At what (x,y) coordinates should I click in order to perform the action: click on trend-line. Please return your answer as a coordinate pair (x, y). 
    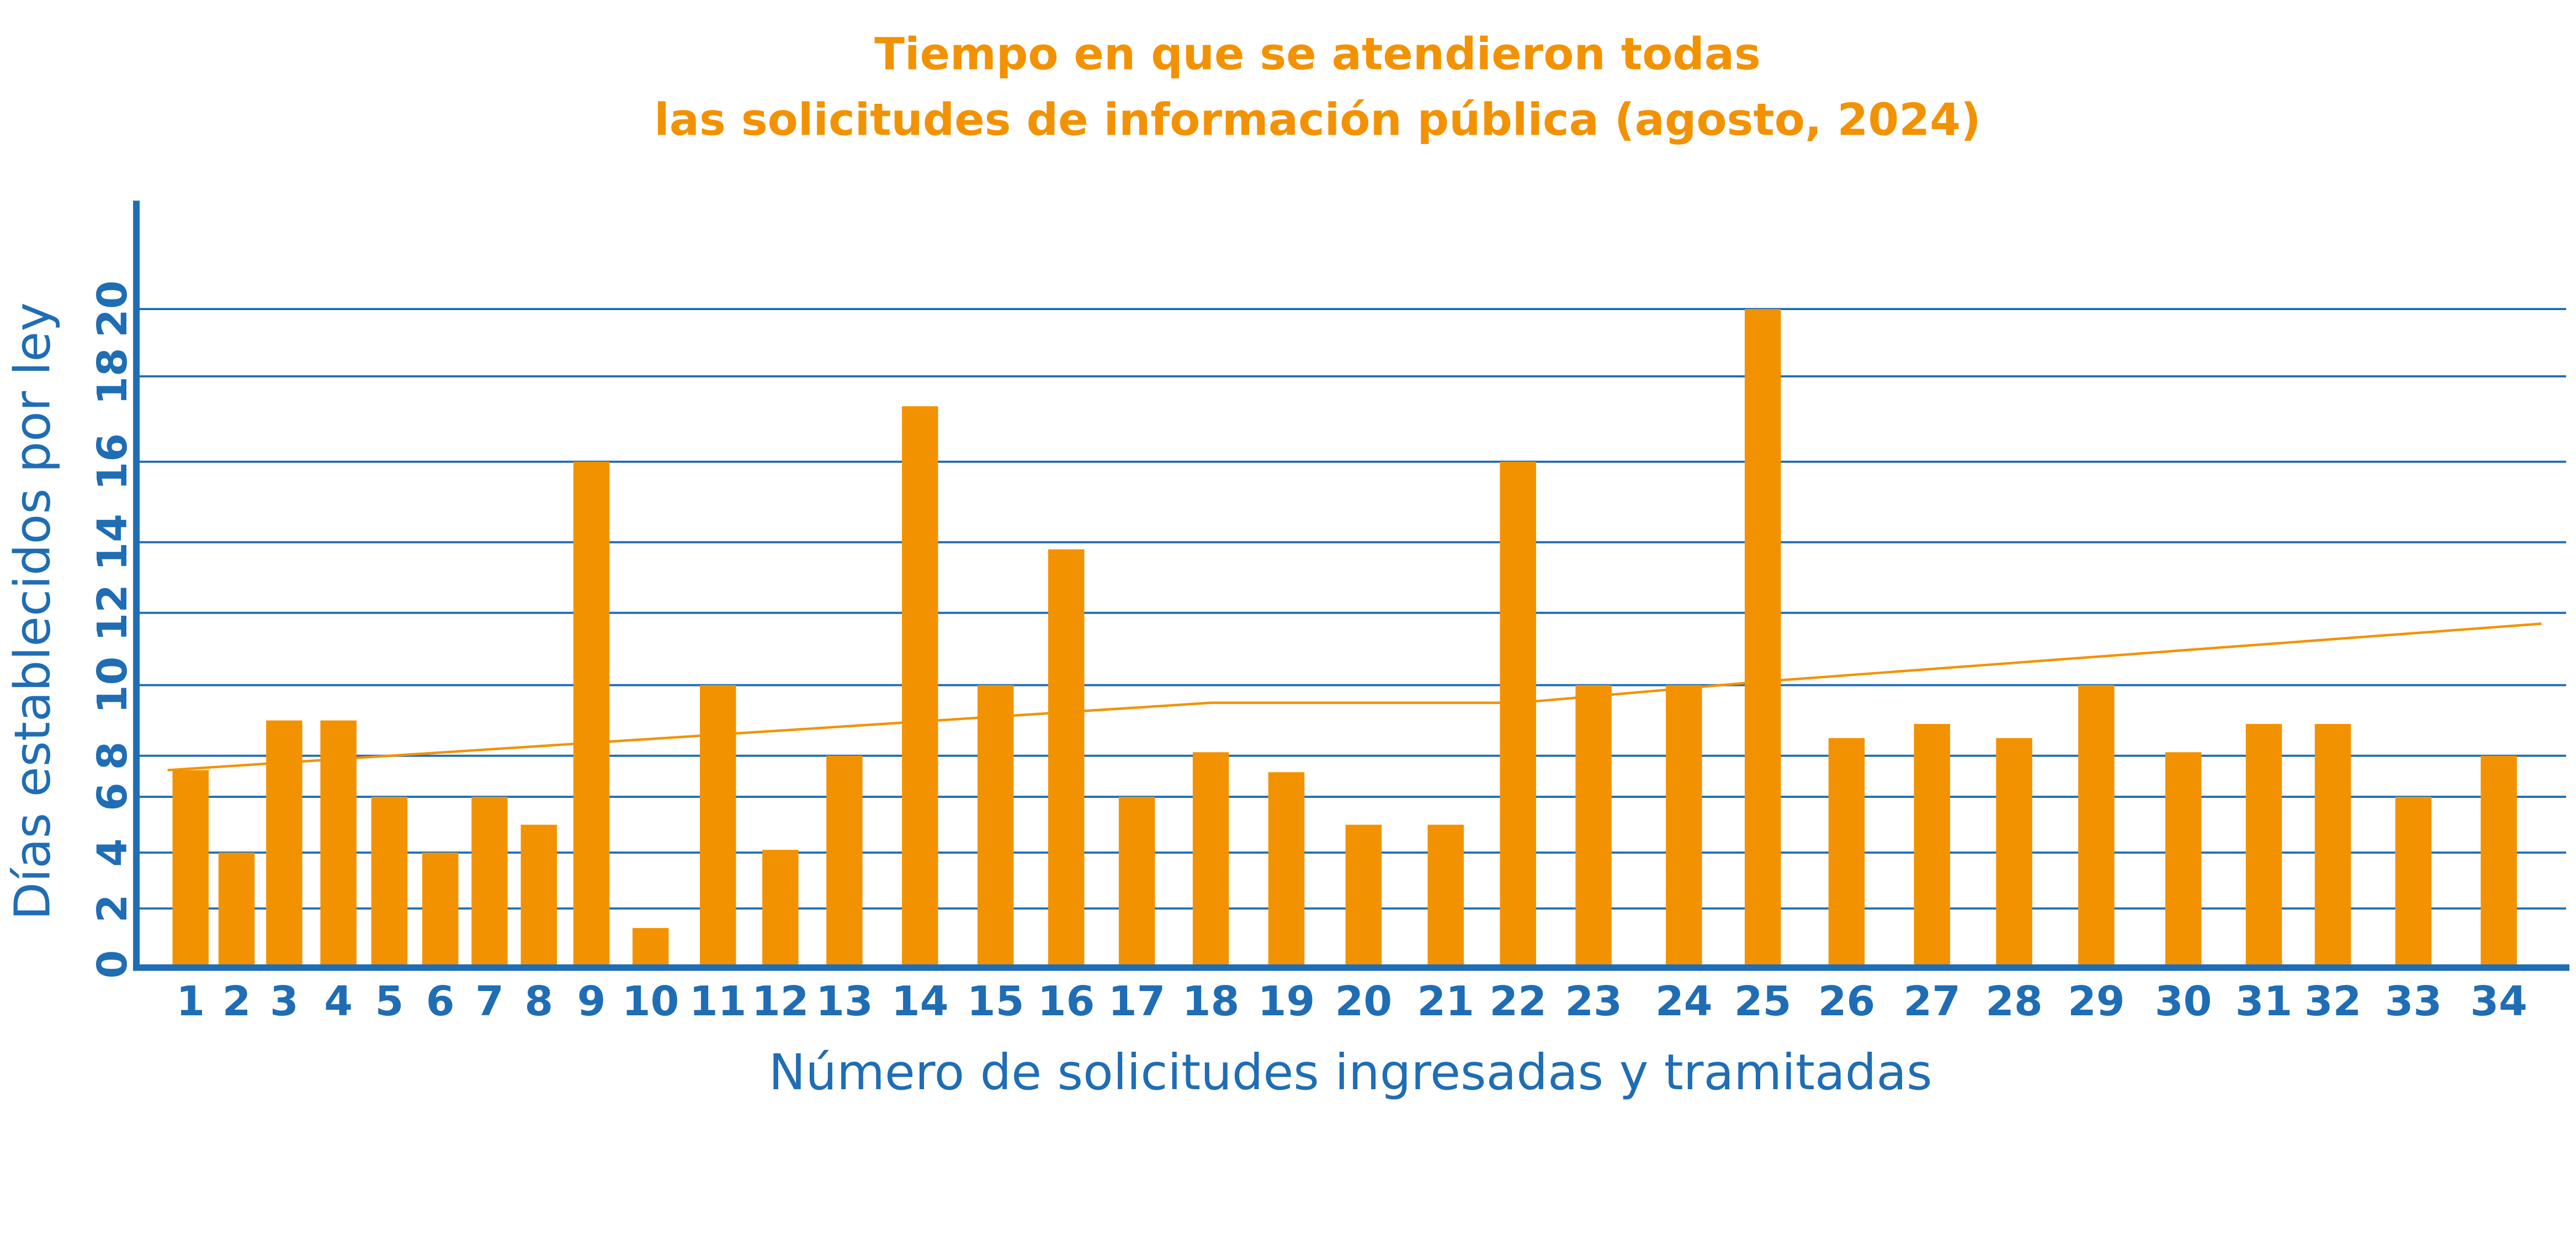
    Looking at the image, I should click on (1354, 696).